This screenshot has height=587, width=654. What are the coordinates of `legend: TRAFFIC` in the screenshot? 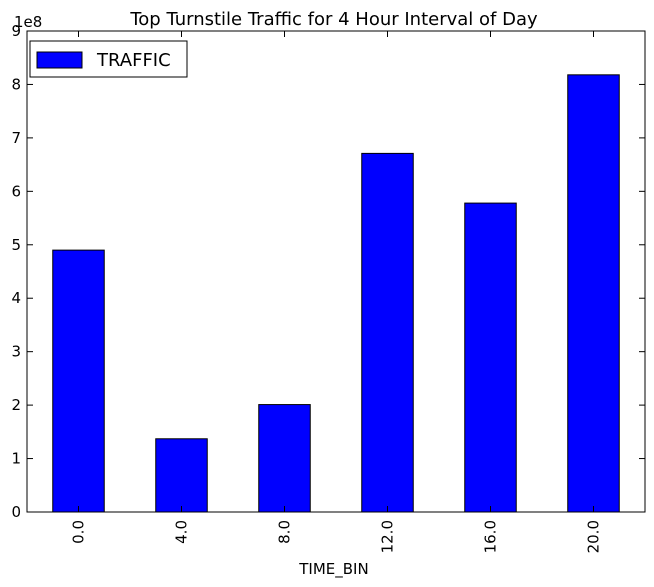 It's located at (108, 59).